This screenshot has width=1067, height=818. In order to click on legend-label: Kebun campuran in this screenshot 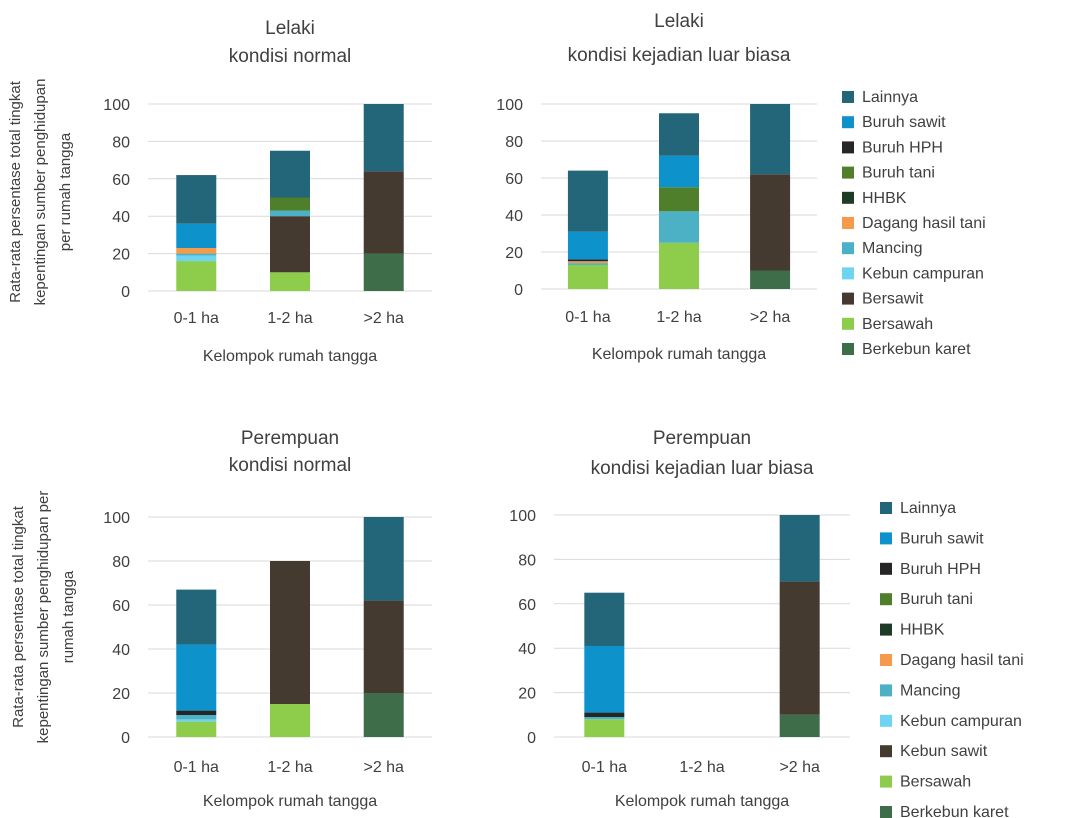, I will do `click(923, 273)`.